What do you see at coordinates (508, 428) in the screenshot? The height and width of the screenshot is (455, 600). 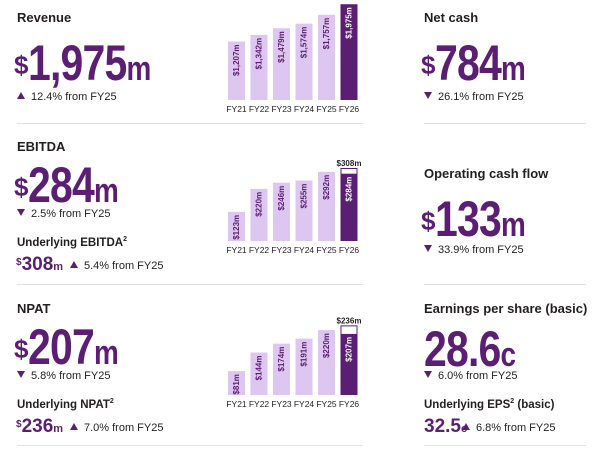 I see `underlying-eps-change: 6.8% from FY25` at bounding box center [508, 428].